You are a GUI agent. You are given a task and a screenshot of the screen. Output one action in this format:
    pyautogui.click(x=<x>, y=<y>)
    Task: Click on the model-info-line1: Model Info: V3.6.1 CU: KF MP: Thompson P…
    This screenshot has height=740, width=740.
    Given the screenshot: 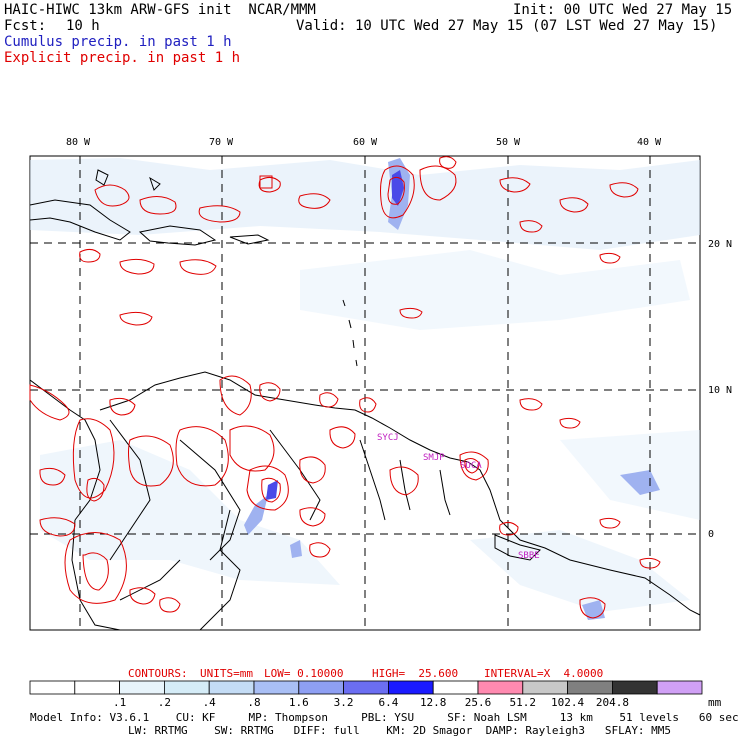 What is the action you would take?
    pyautogui.click(x=384, y=717)
    